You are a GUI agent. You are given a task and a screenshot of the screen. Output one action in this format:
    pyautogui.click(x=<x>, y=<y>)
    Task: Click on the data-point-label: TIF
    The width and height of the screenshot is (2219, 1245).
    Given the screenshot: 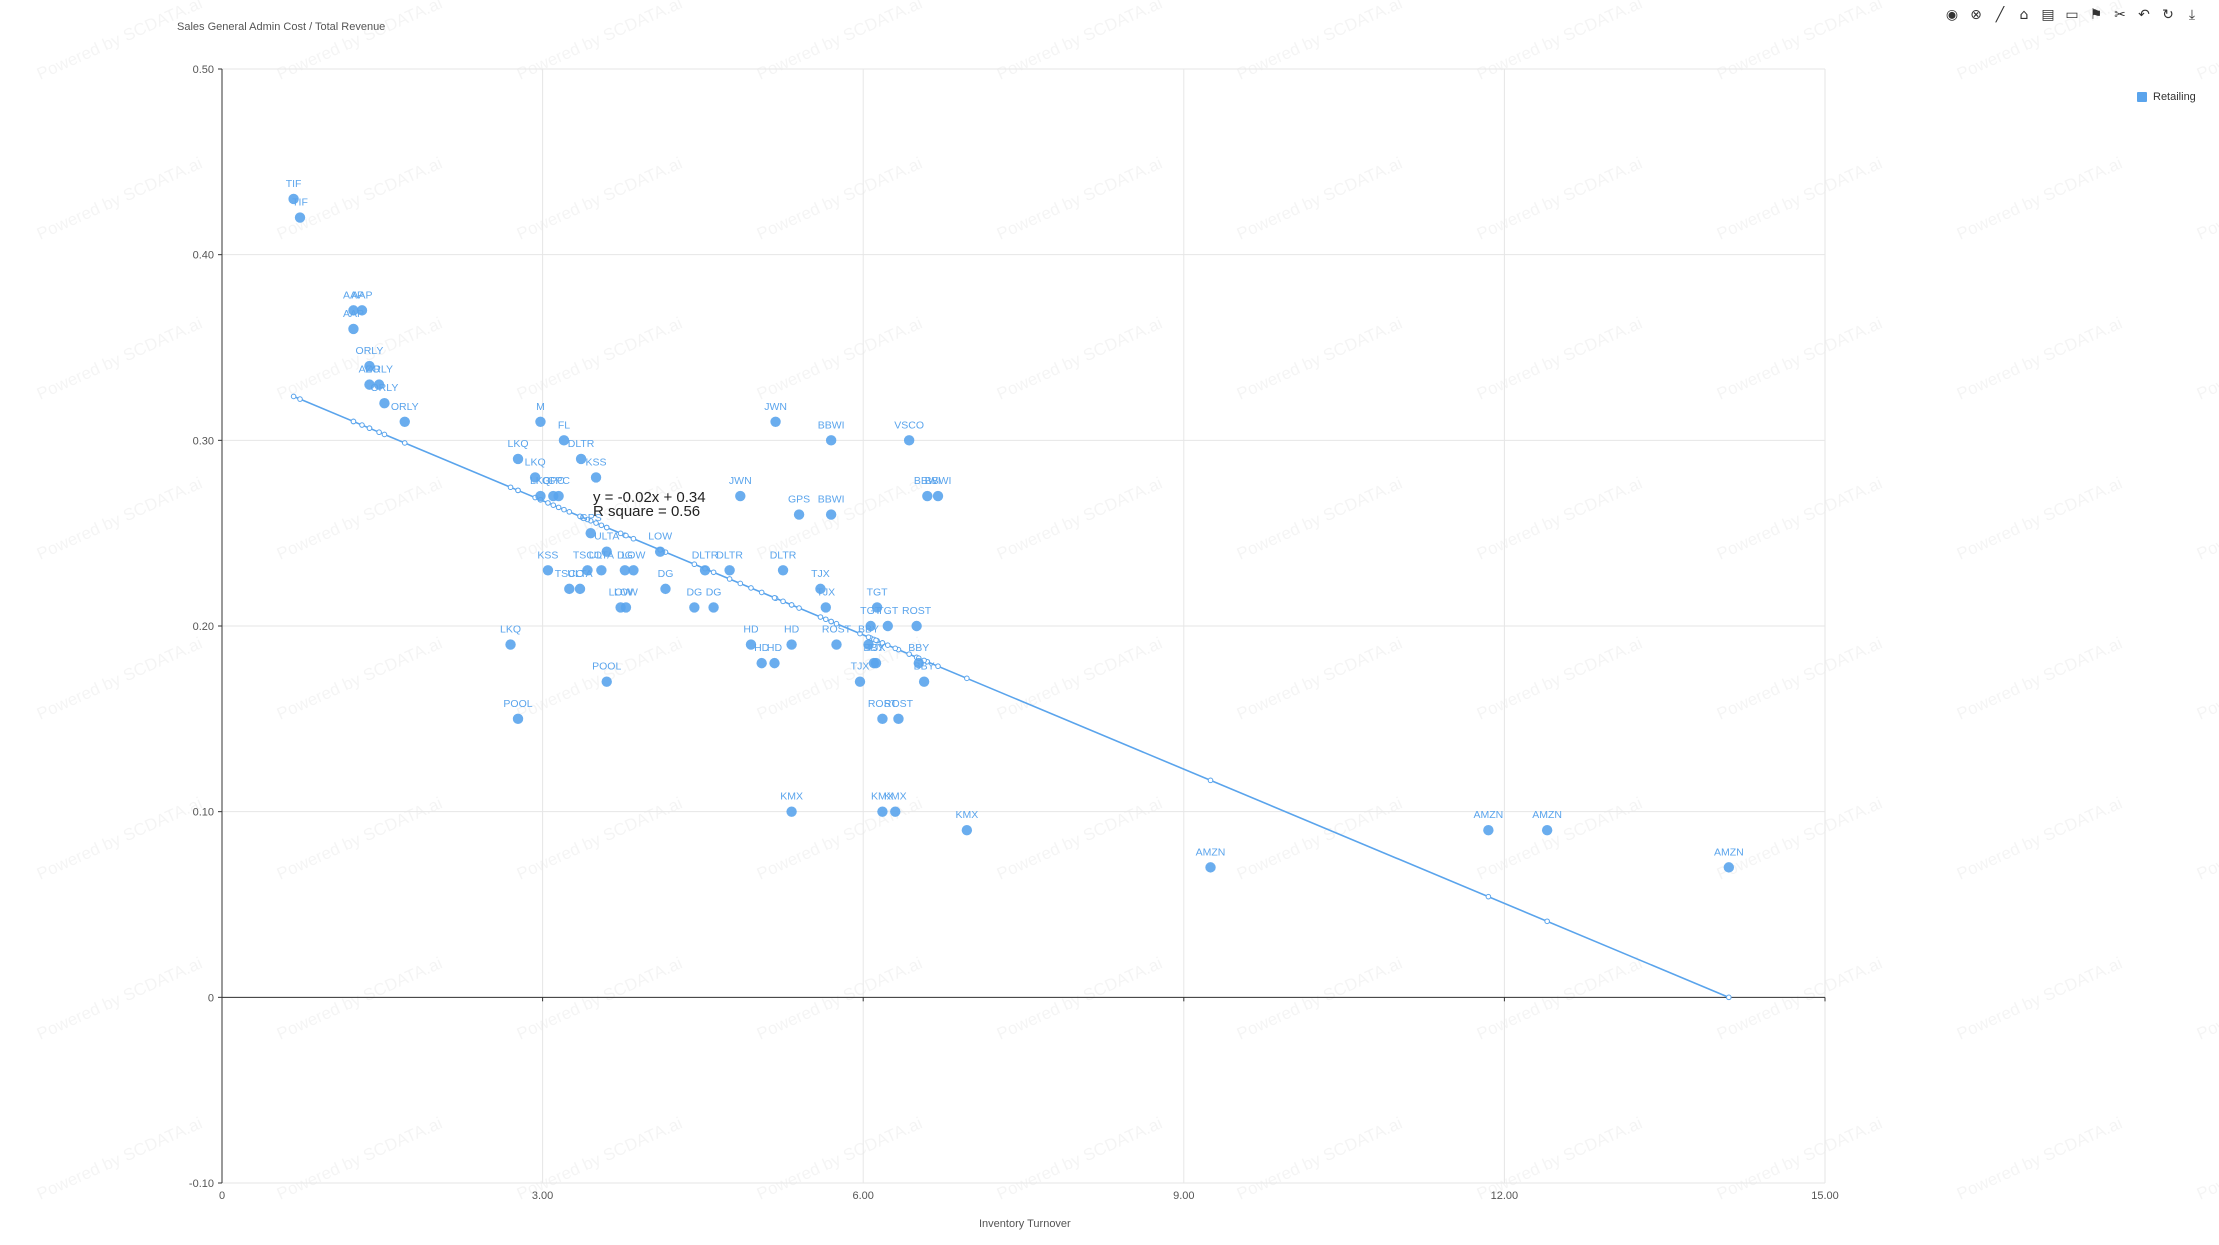 What is the action you would take?
    pyautogui.click(x=300, y=203)
    